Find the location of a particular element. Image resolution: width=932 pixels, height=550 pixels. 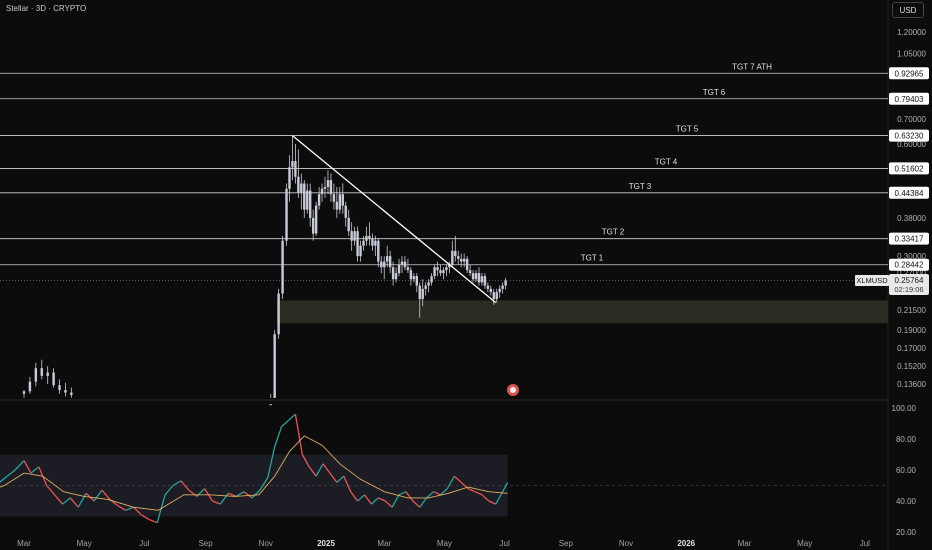

symbol-label: XLMUSD is located at coordinates (872, 280).